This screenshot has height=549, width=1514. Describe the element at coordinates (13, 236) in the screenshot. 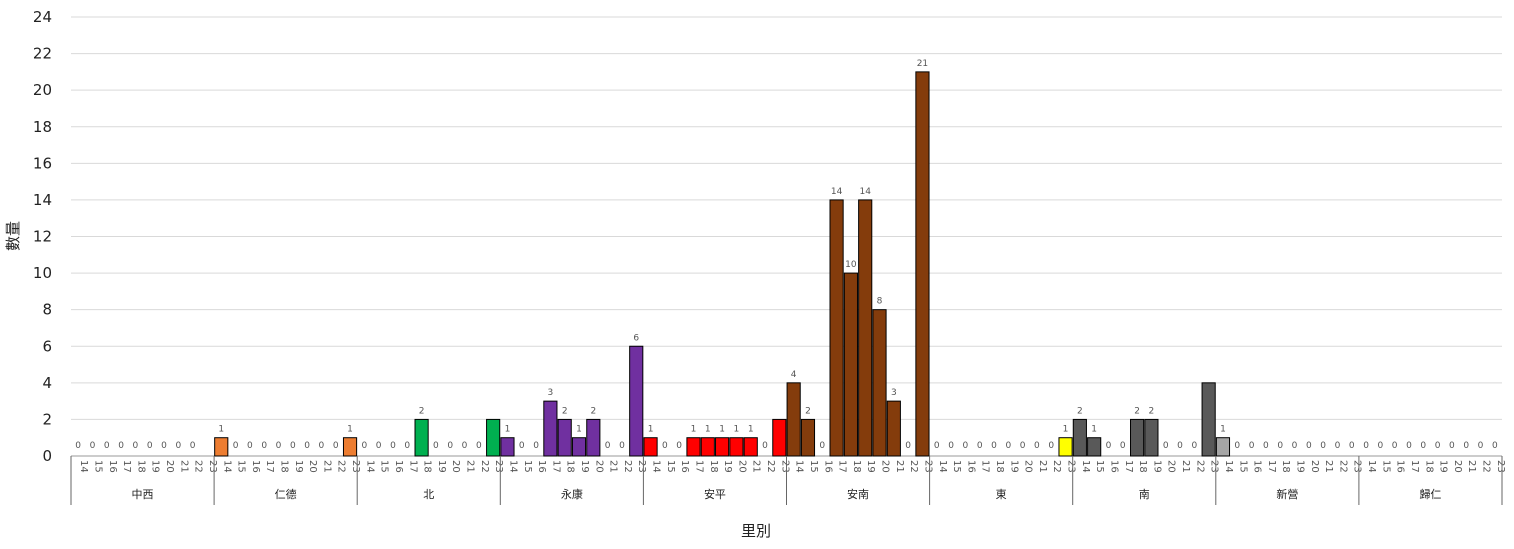

I see `y-axis-label: 數量` at that location.